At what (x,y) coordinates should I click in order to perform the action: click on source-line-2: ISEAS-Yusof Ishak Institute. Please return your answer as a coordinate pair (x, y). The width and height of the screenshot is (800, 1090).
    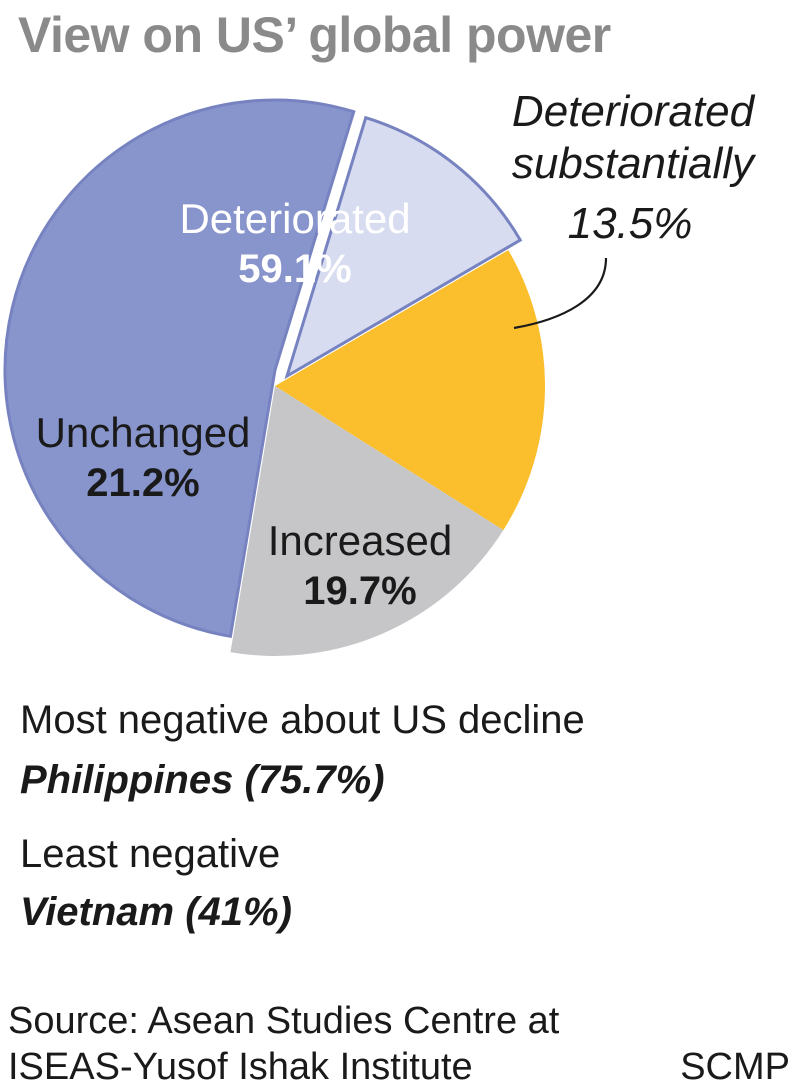
    Looking at the image, I should click on (240, 1067).